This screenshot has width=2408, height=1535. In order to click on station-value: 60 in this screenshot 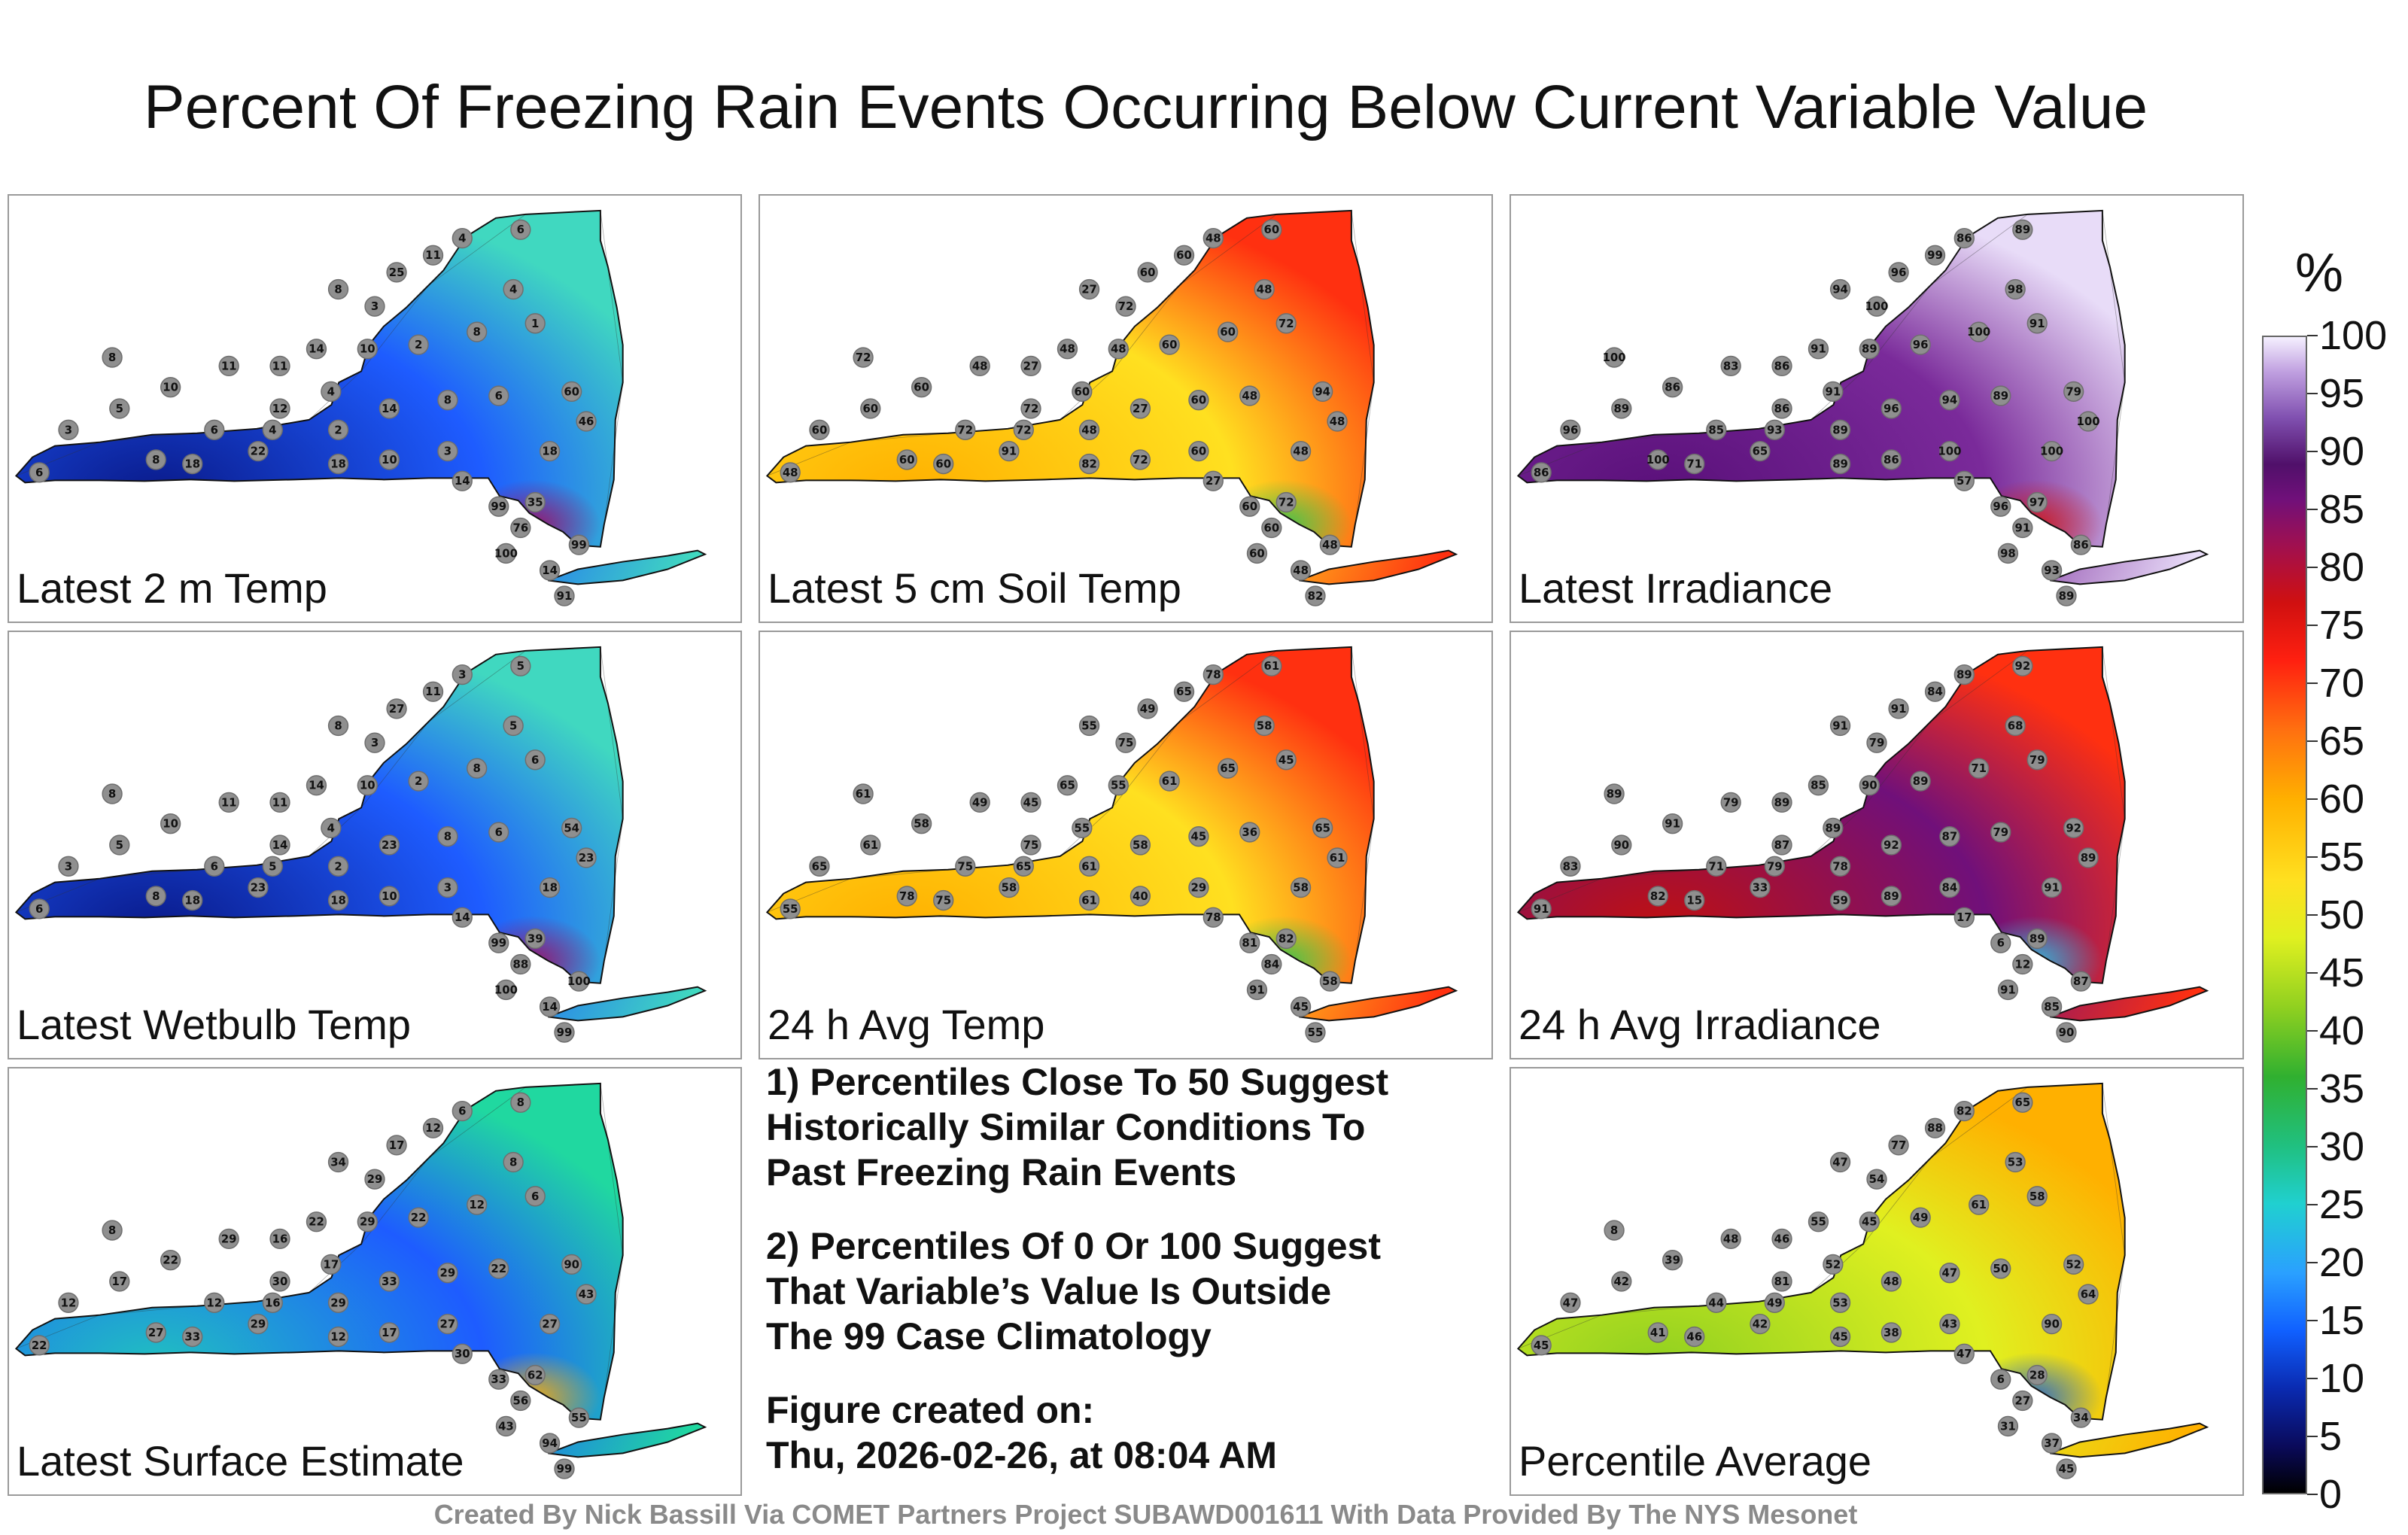, I will do `click(943, 464)`.